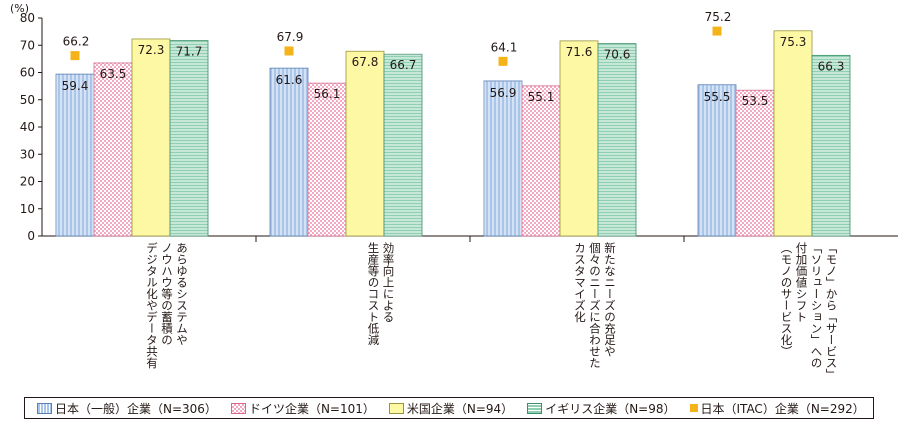 The width and height of the screenshot is (904, 425). What do you see at coordinates (610, 299) in the screenshot?
I see `x-category-label: 新たなニーズの充足や` at bounding box center [610, 299].